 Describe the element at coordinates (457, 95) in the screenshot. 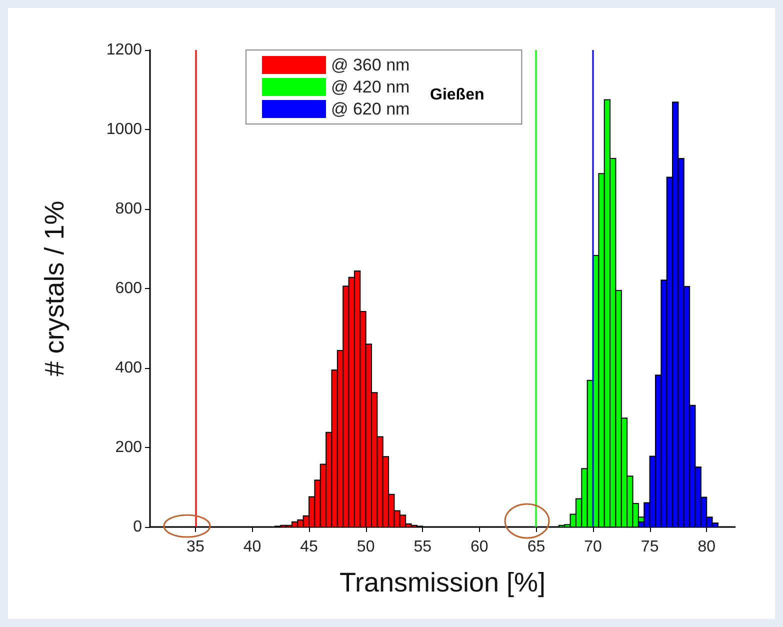

I see `annotation: Gießen` at that location.